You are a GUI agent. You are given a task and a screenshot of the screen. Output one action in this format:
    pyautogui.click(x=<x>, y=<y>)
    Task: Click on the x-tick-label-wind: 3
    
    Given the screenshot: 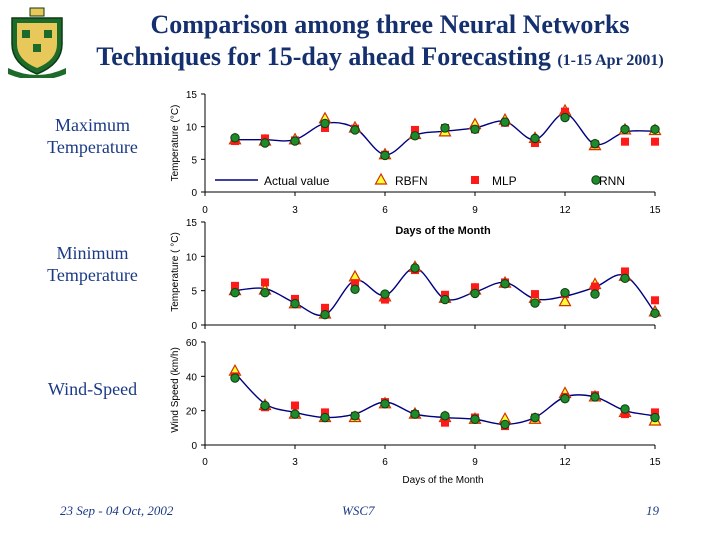 What is the action you would take?
    pyautogui.click(x=295, y=462)
    